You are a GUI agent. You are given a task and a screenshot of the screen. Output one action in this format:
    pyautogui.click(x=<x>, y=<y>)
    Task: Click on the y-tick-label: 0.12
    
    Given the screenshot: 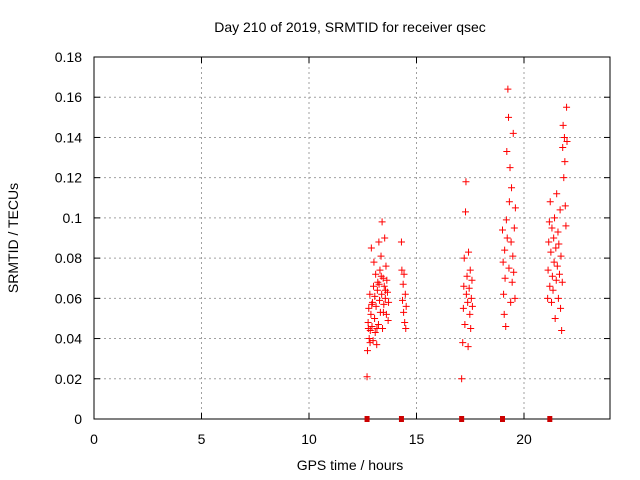 What is the action you would take?
    pyautogui.click(x=68, y=178)
    